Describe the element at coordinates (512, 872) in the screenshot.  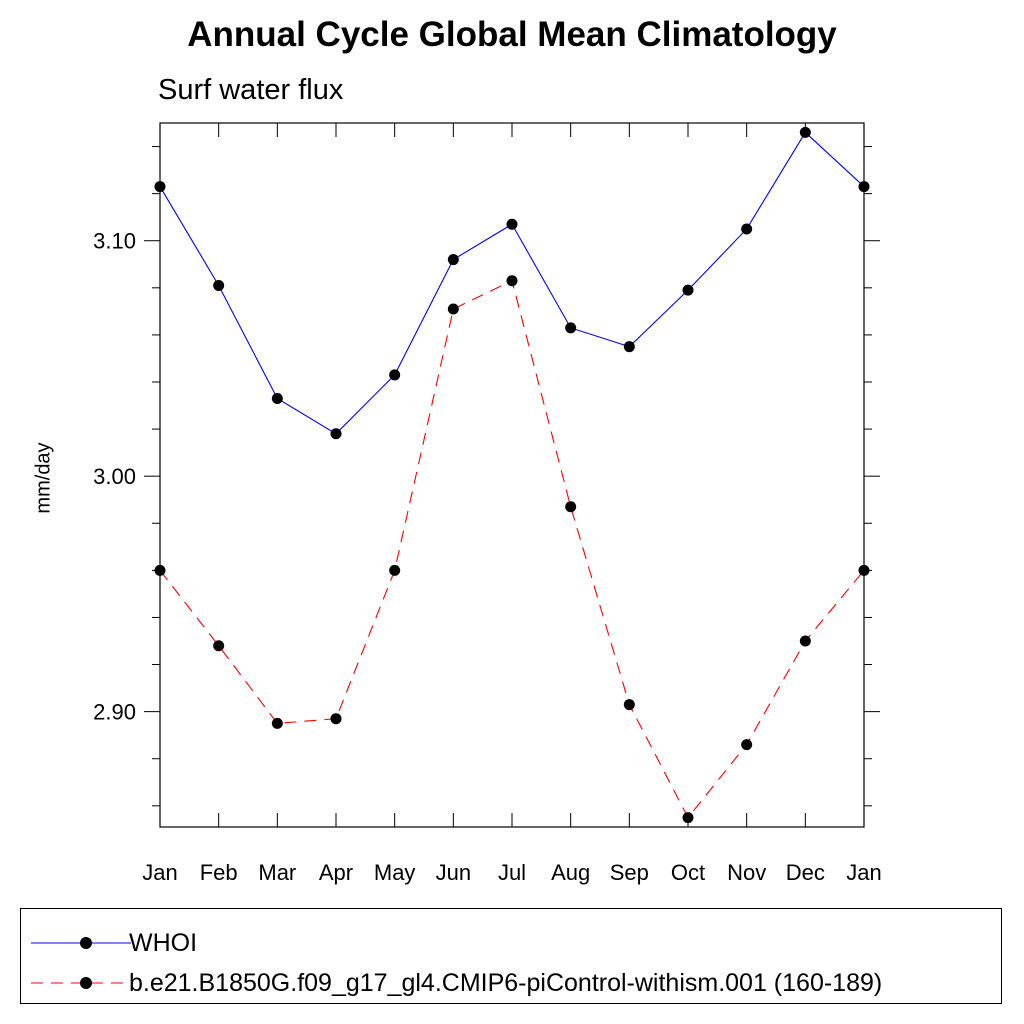
I see `x-tick-label: Jul` at that location.